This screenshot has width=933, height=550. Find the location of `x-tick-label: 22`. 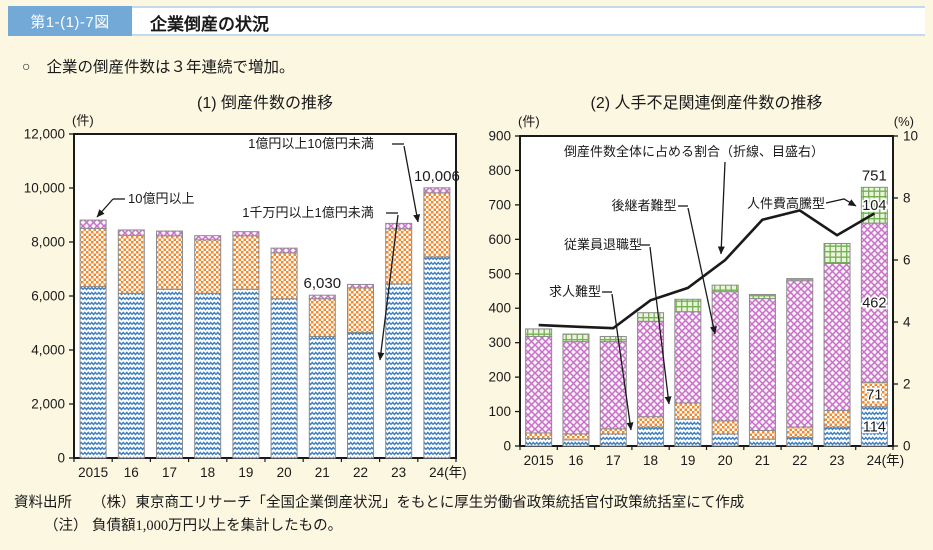

x-tick-label: 22 is located at coordinates (799, 460).